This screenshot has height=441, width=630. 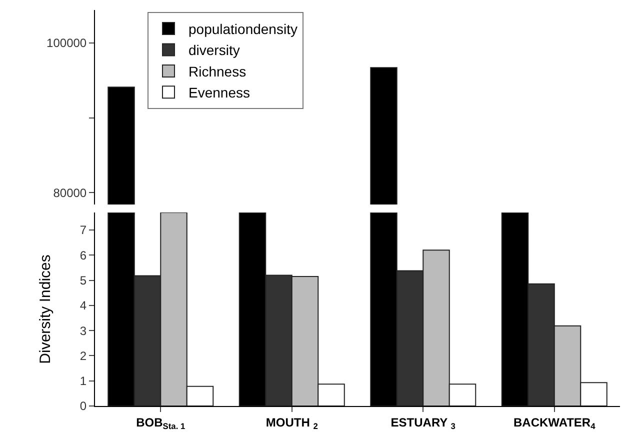 What do you see at coordinates (292, 423) in the screenshot?
I see `x-tick-label: MOUTH $_{2}$` at bounding box center [292, 423].